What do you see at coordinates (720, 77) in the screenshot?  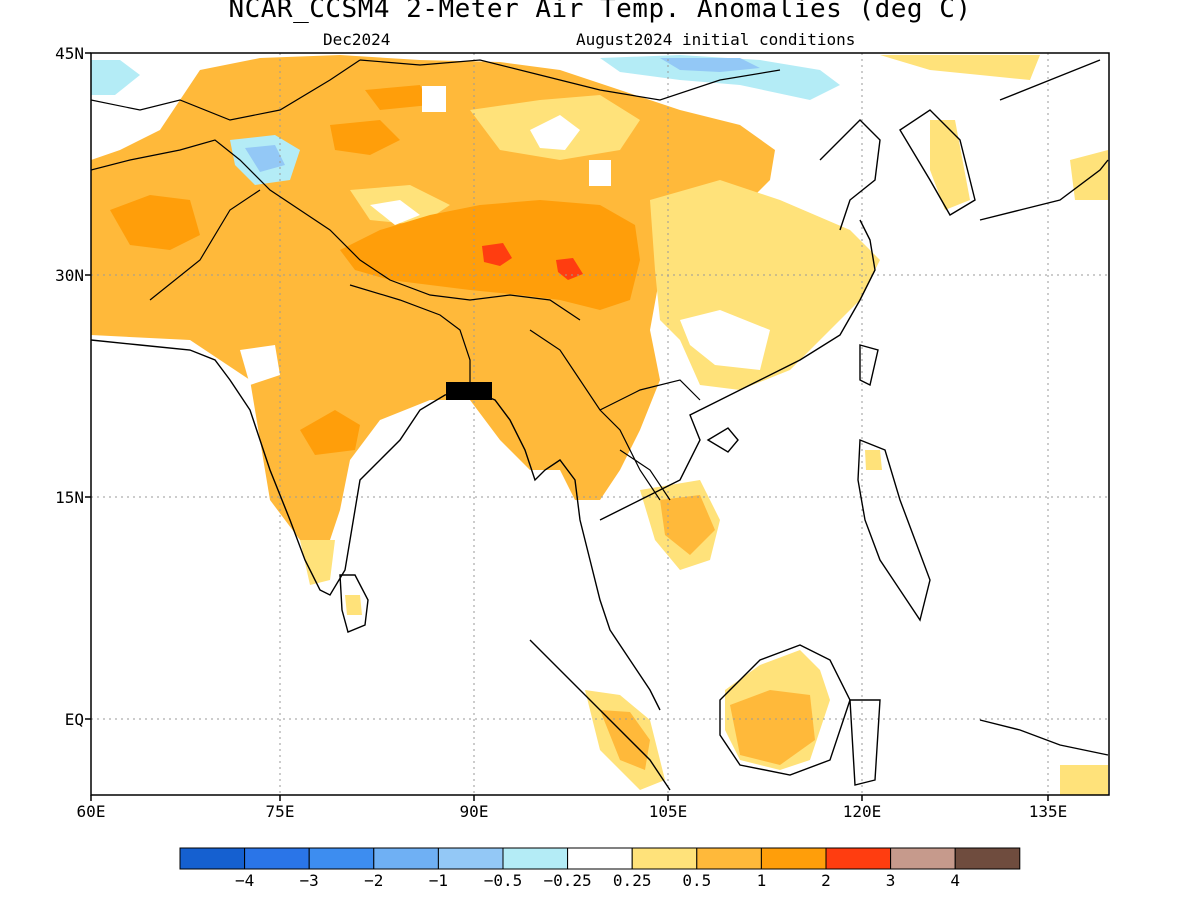 I see `anomaly-region-cyan-north` at bounding box center [720, 77].